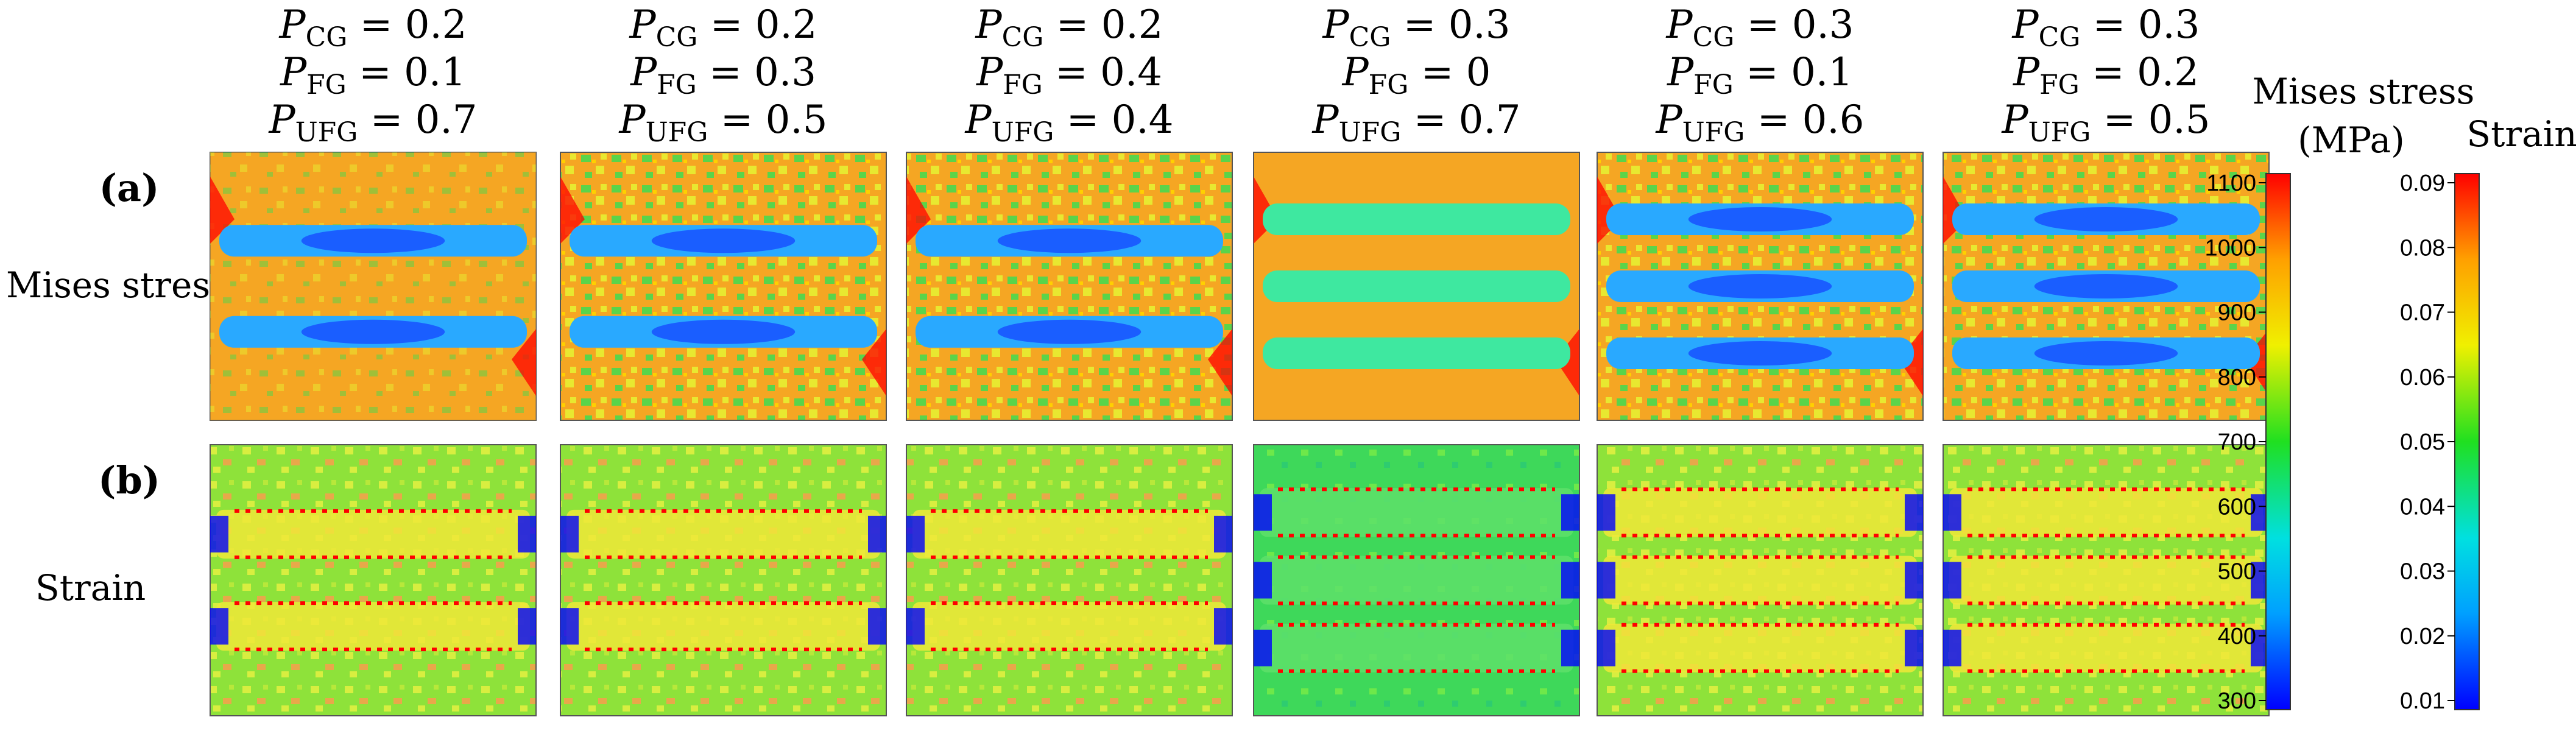 Image resolution: width=2576 pixels, height=731 pixels. What do you see at coordinates (723, 75) in the screenshot?
I see `param-label: PFG = 0.3` at bounding box center [723, 75].